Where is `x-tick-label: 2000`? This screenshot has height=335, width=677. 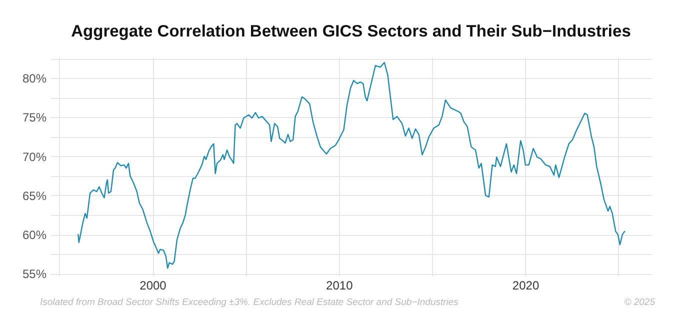 x-tick-label: 2000 is located at coordinates (153, 285).